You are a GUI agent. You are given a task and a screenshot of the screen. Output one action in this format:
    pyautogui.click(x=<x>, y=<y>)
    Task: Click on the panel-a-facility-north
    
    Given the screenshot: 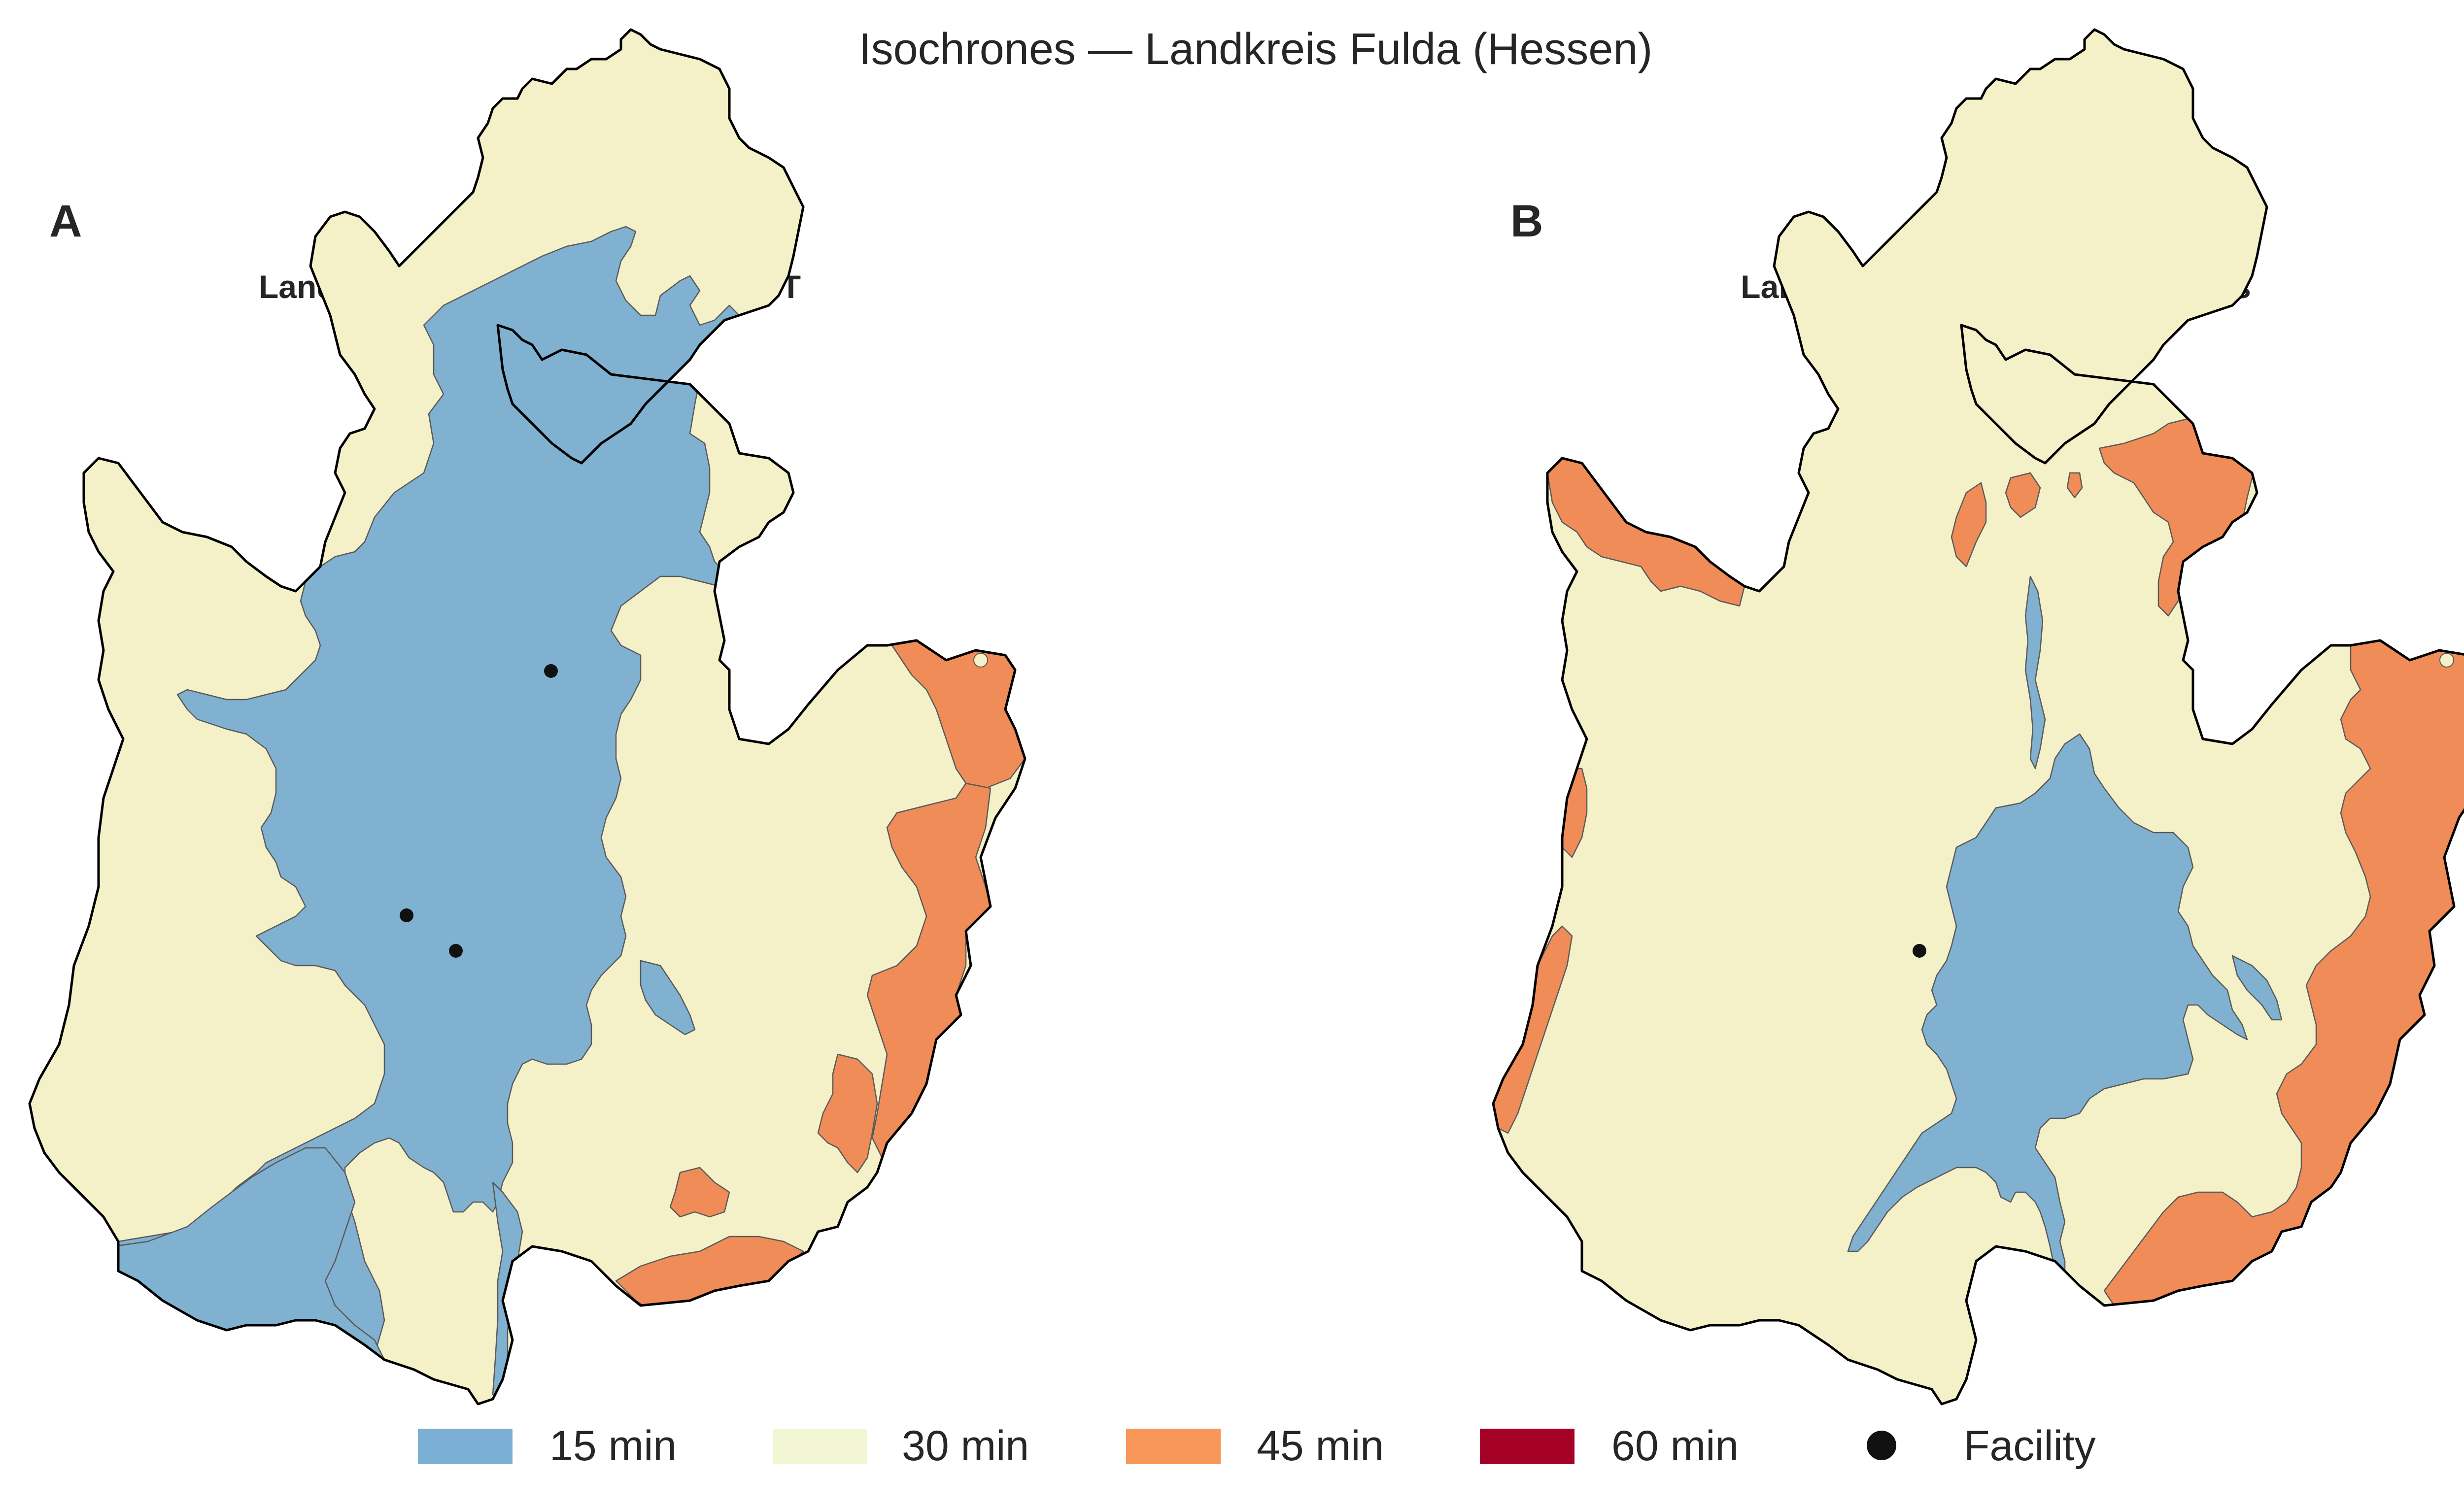 What is the action you would take?
    pyautogui.click(x=551, y=671)
    